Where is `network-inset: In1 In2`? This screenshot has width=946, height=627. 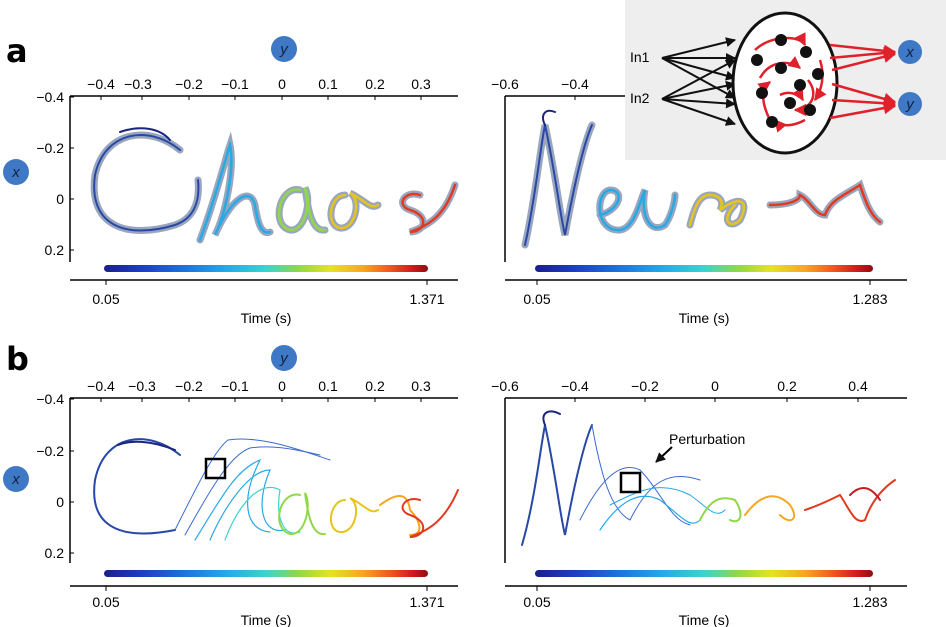 network-inset: In1 In2 is located at coordinates (785, 80).